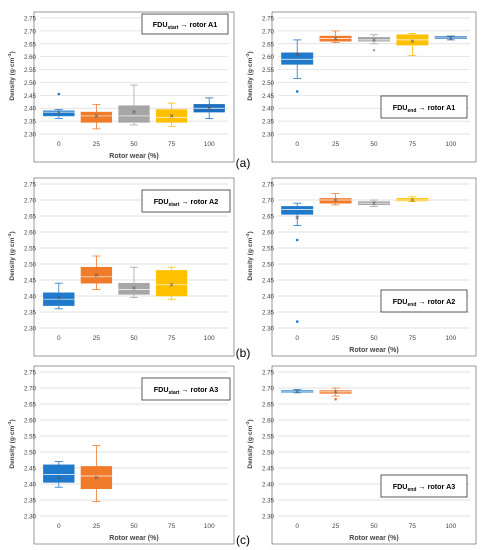 Image resolution: width=486 pixels, height=550 pixels. I want to click on x-tick-label: 0, so click(59, 526).